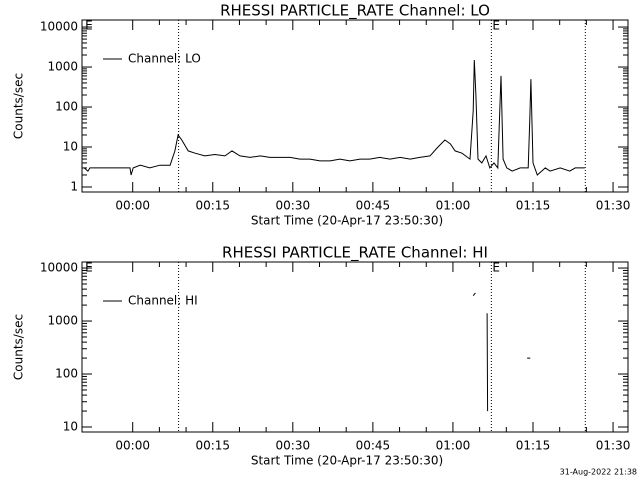 Image resolution: width=640 pixels, height=480 pixels. I want to click on legend-label: Channel: HI, so click(163, 301).